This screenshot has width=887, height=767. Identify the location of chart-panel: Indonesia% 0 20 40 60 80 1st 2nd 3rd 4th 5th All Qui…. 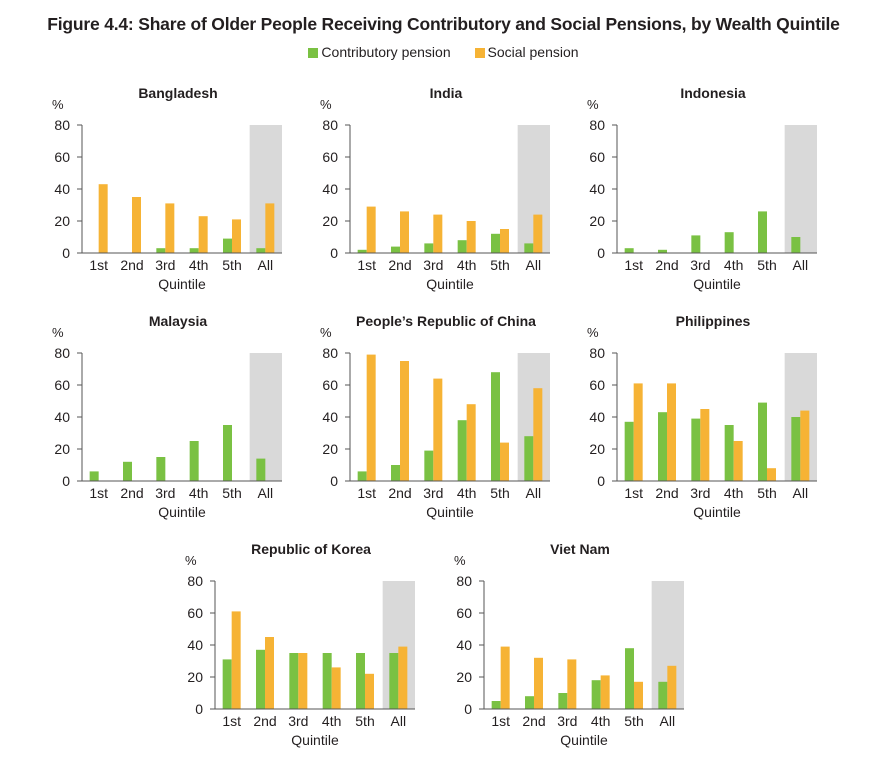
(702, 188).